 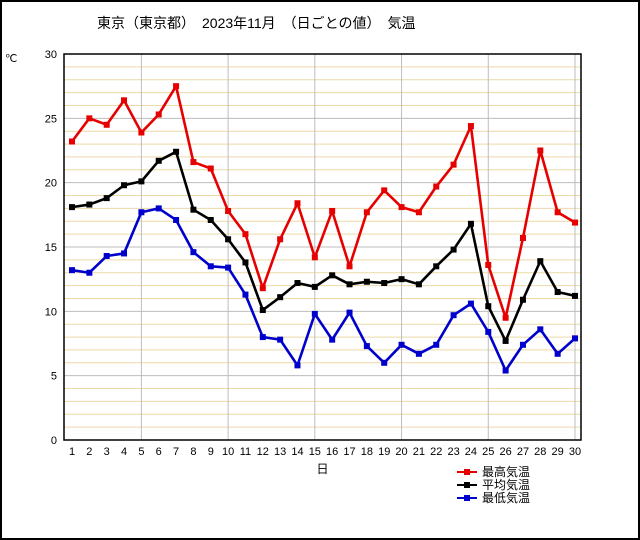 I want to click on x-tick-label: 23, so click(x=453, y=452).